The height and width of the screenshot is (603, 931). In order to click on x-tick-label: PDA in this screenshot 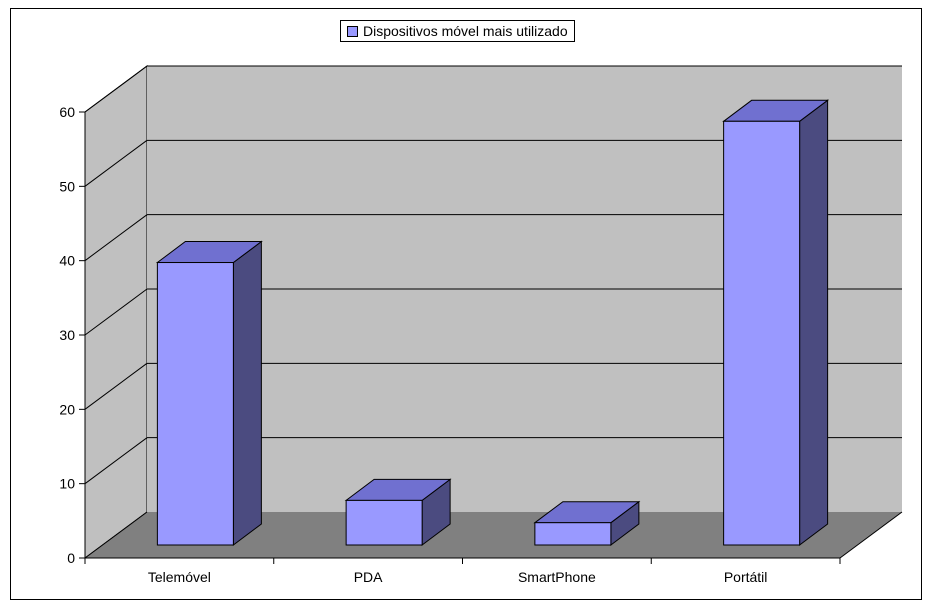, I will do `click(368, 577)`.